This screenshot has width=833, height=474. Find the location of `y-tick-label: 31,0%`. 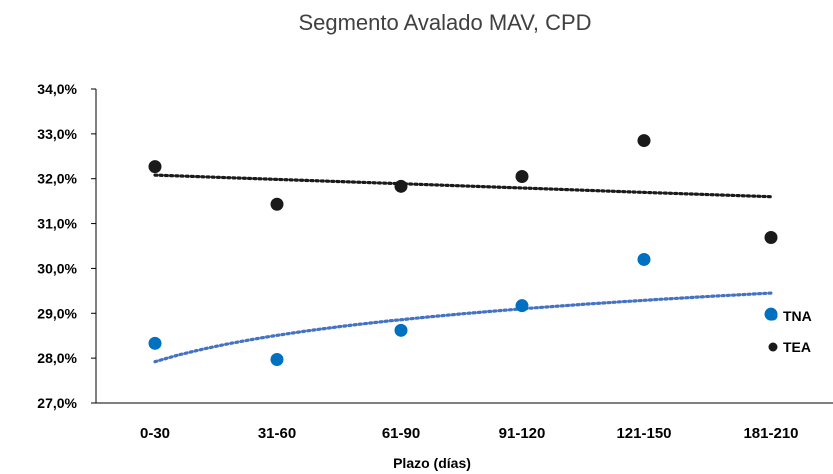

y-tick-label: 31,0% is located at coordinates (57, 224).